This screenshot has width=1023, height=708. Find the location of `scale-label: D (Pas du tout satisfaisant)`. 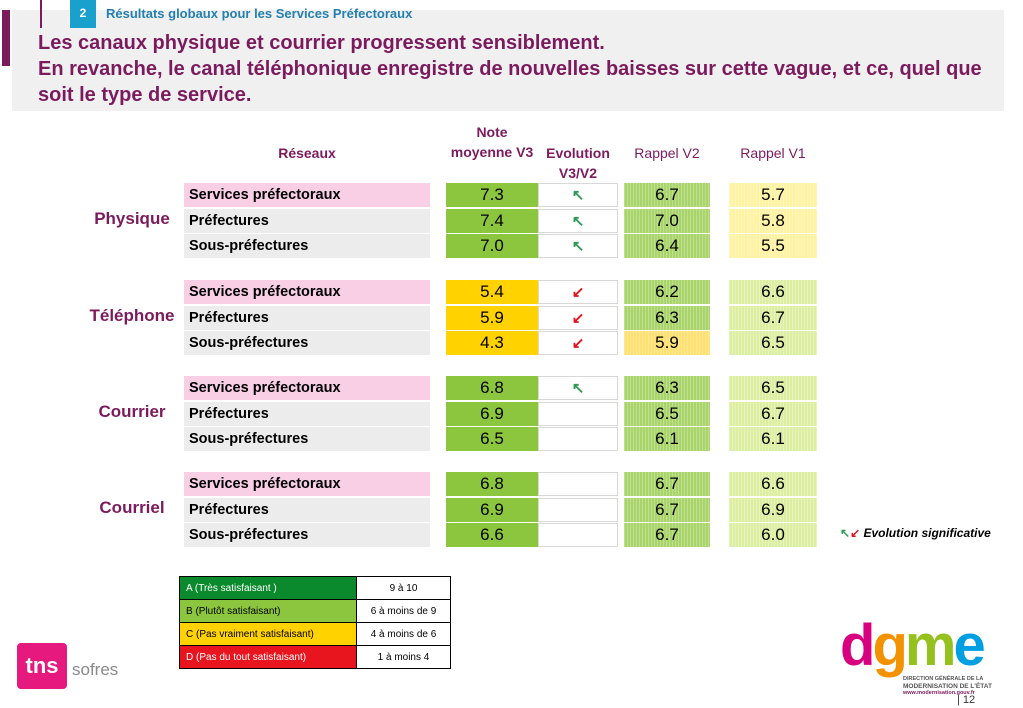

scale-label: D (Pas du tout satisfaisant) is located at coordinates (268, 657).